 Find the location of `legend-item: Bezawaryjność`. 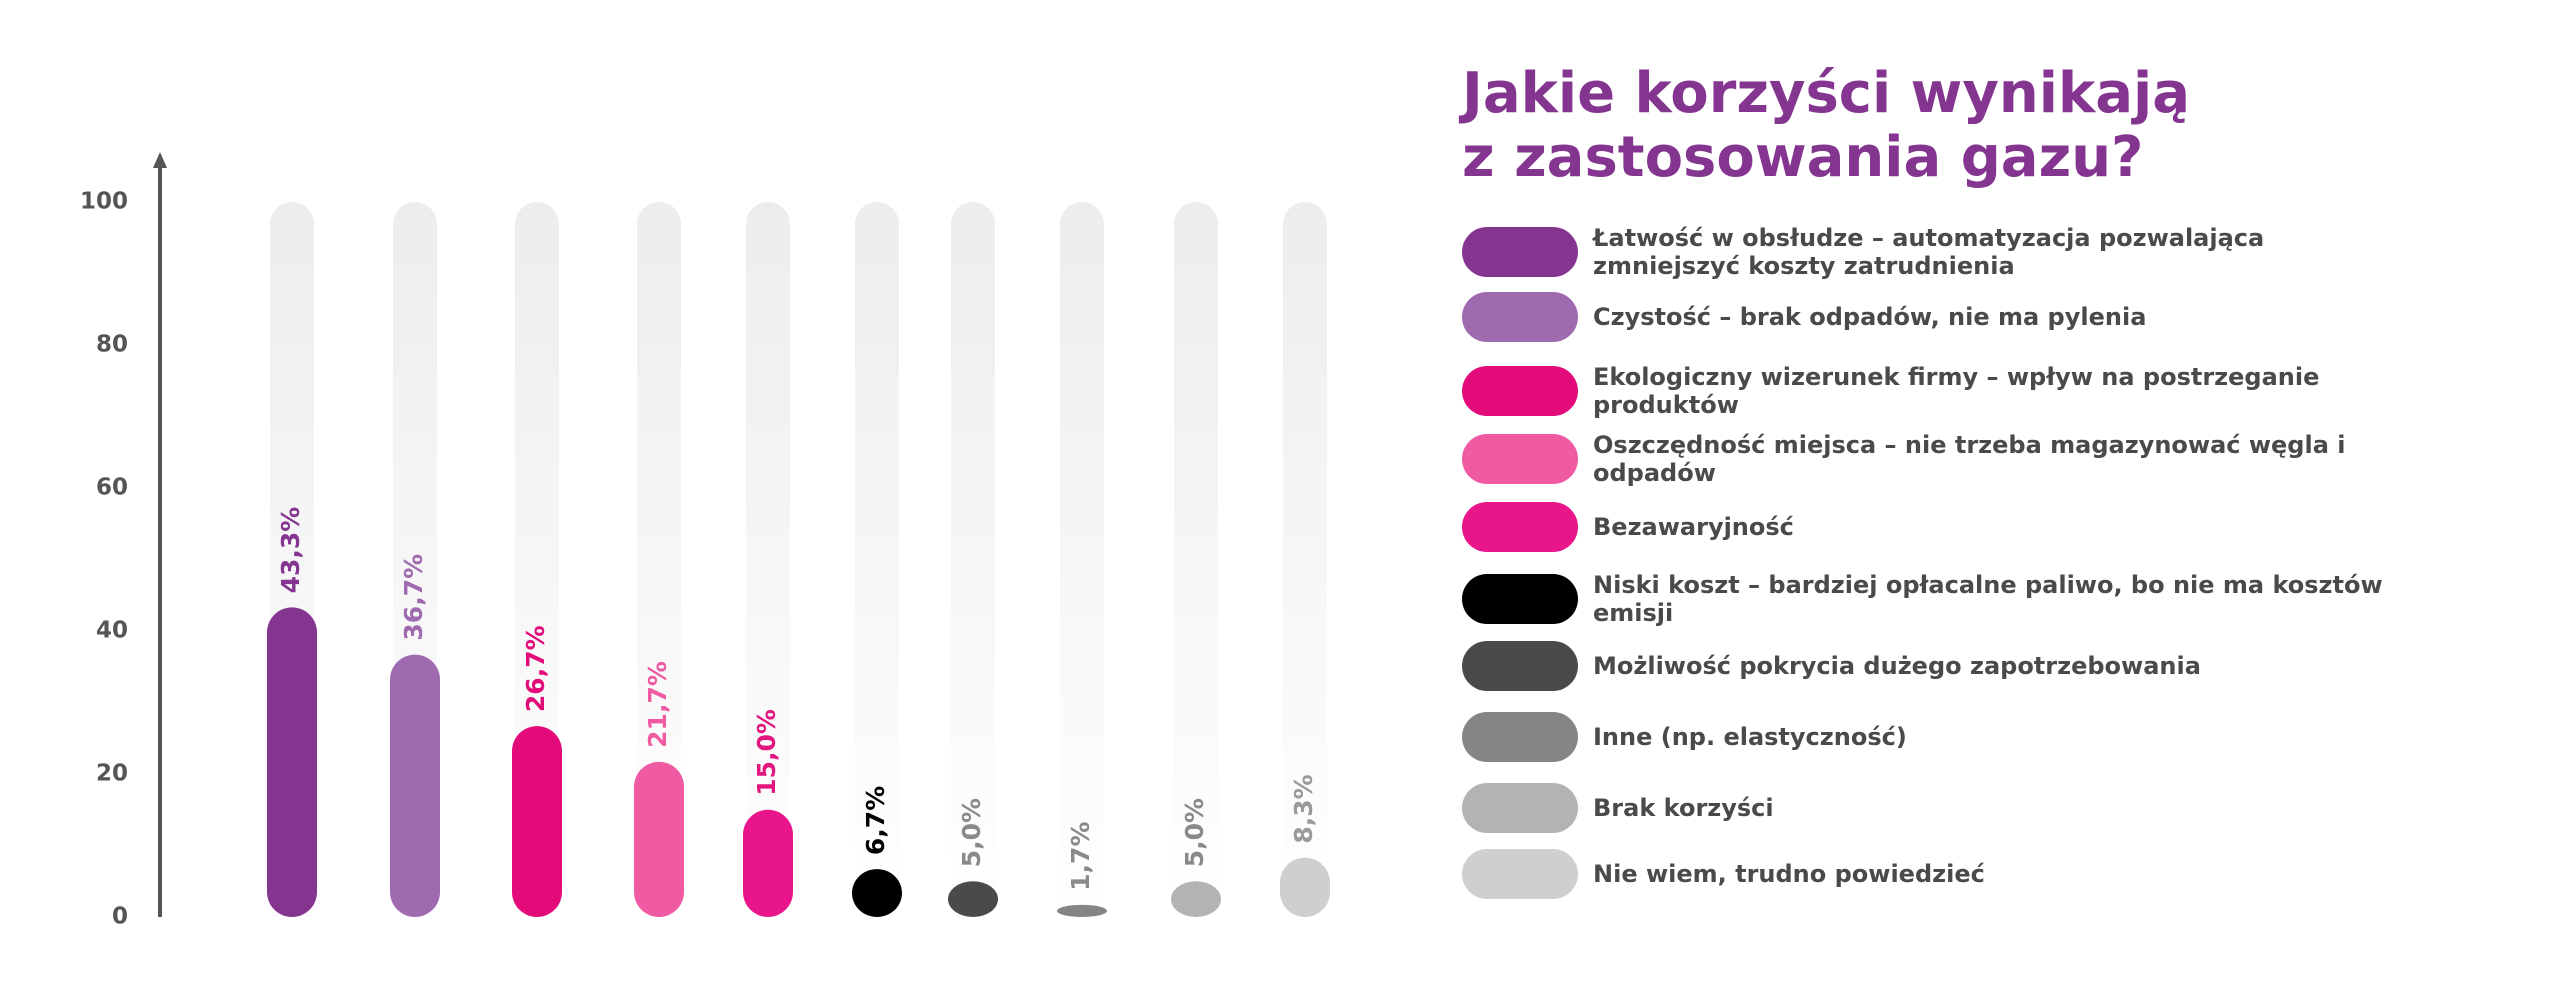

legend-item: Bezawaryjność is located at coordinates (1942, 527).